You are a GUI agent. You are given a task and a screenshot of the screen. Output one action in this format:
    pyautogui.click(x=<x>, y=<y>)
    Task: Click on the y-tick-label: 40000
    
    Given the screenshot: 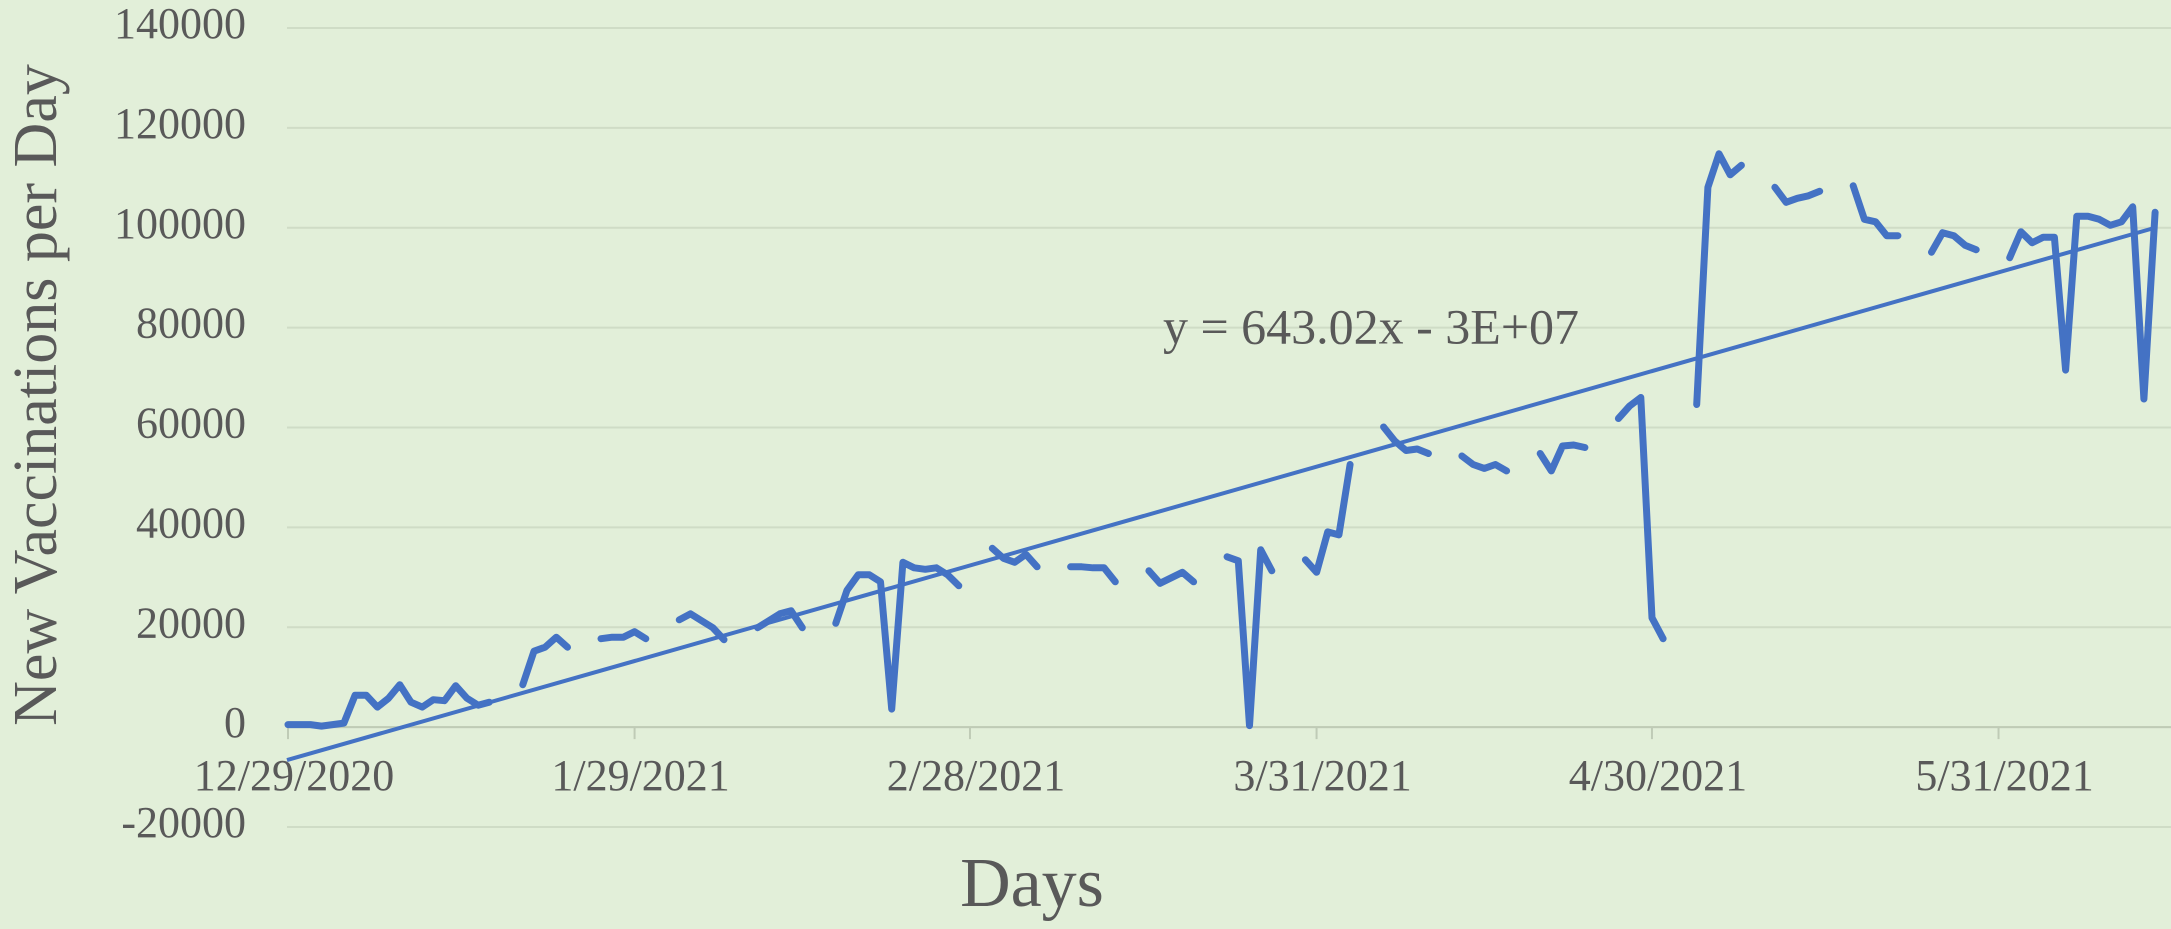 What is the action you would take?
    pyautogui.click(x=191, y=522)
    